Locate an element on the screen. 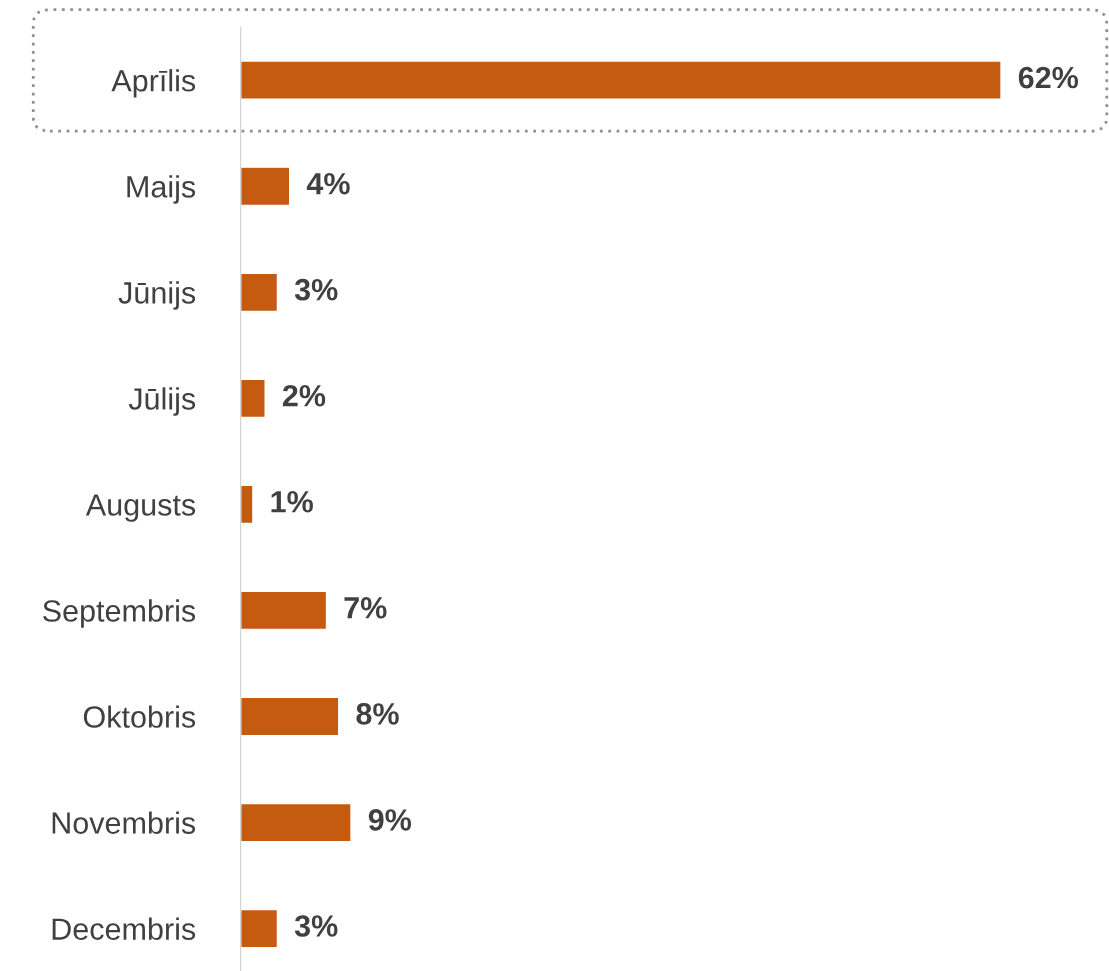  data-label: 2% is located at coordinates (304, 395).